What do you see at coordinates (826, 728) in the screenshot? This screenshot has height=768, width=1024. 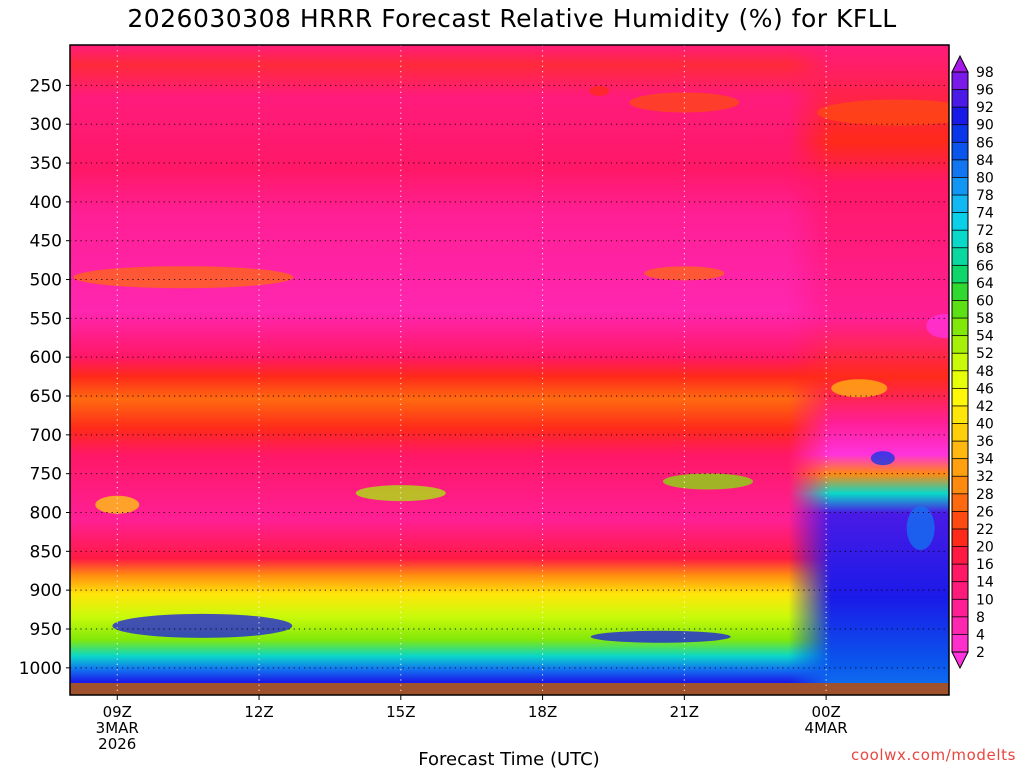 I see `x-tick-label: 4MAR` at bounding box center [826, 728].